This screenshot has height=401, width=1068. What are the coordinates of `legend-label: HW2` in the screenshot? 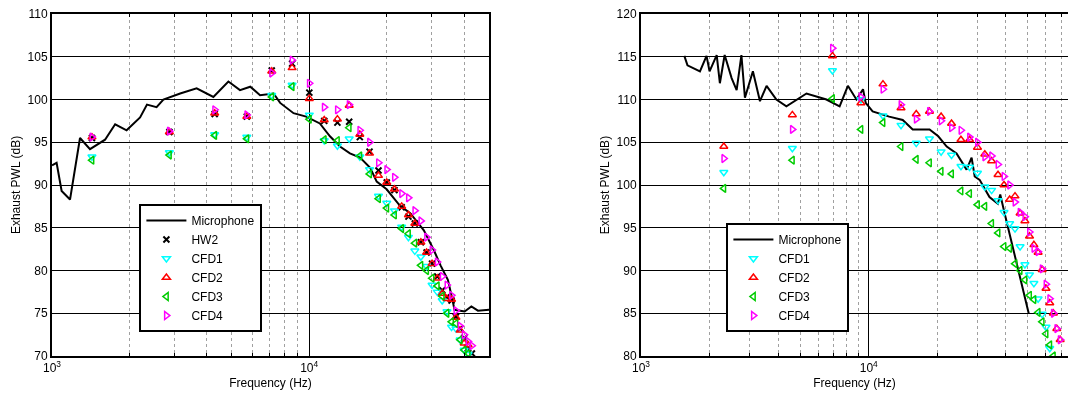 It's located at (205, 240).